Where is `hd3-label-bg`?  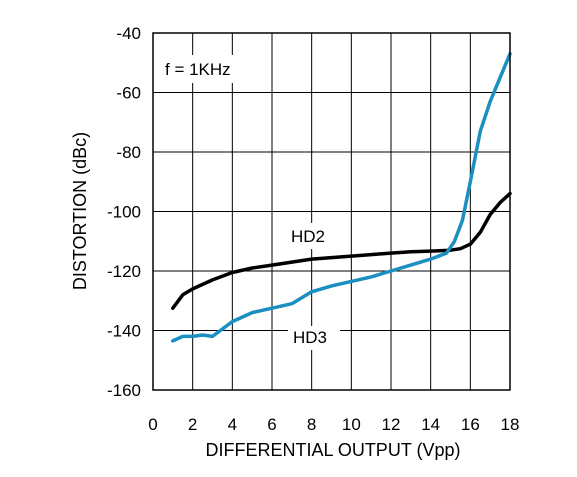 hd3-label-bg is located at coordinates (314, 338).